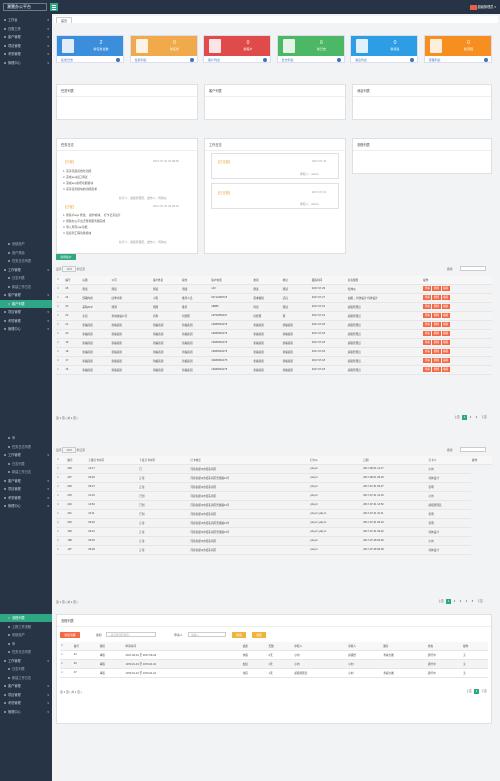 The image size is (500, 781). I want to click on sidebar-item: 工作台 ▾, so click(26, 20).